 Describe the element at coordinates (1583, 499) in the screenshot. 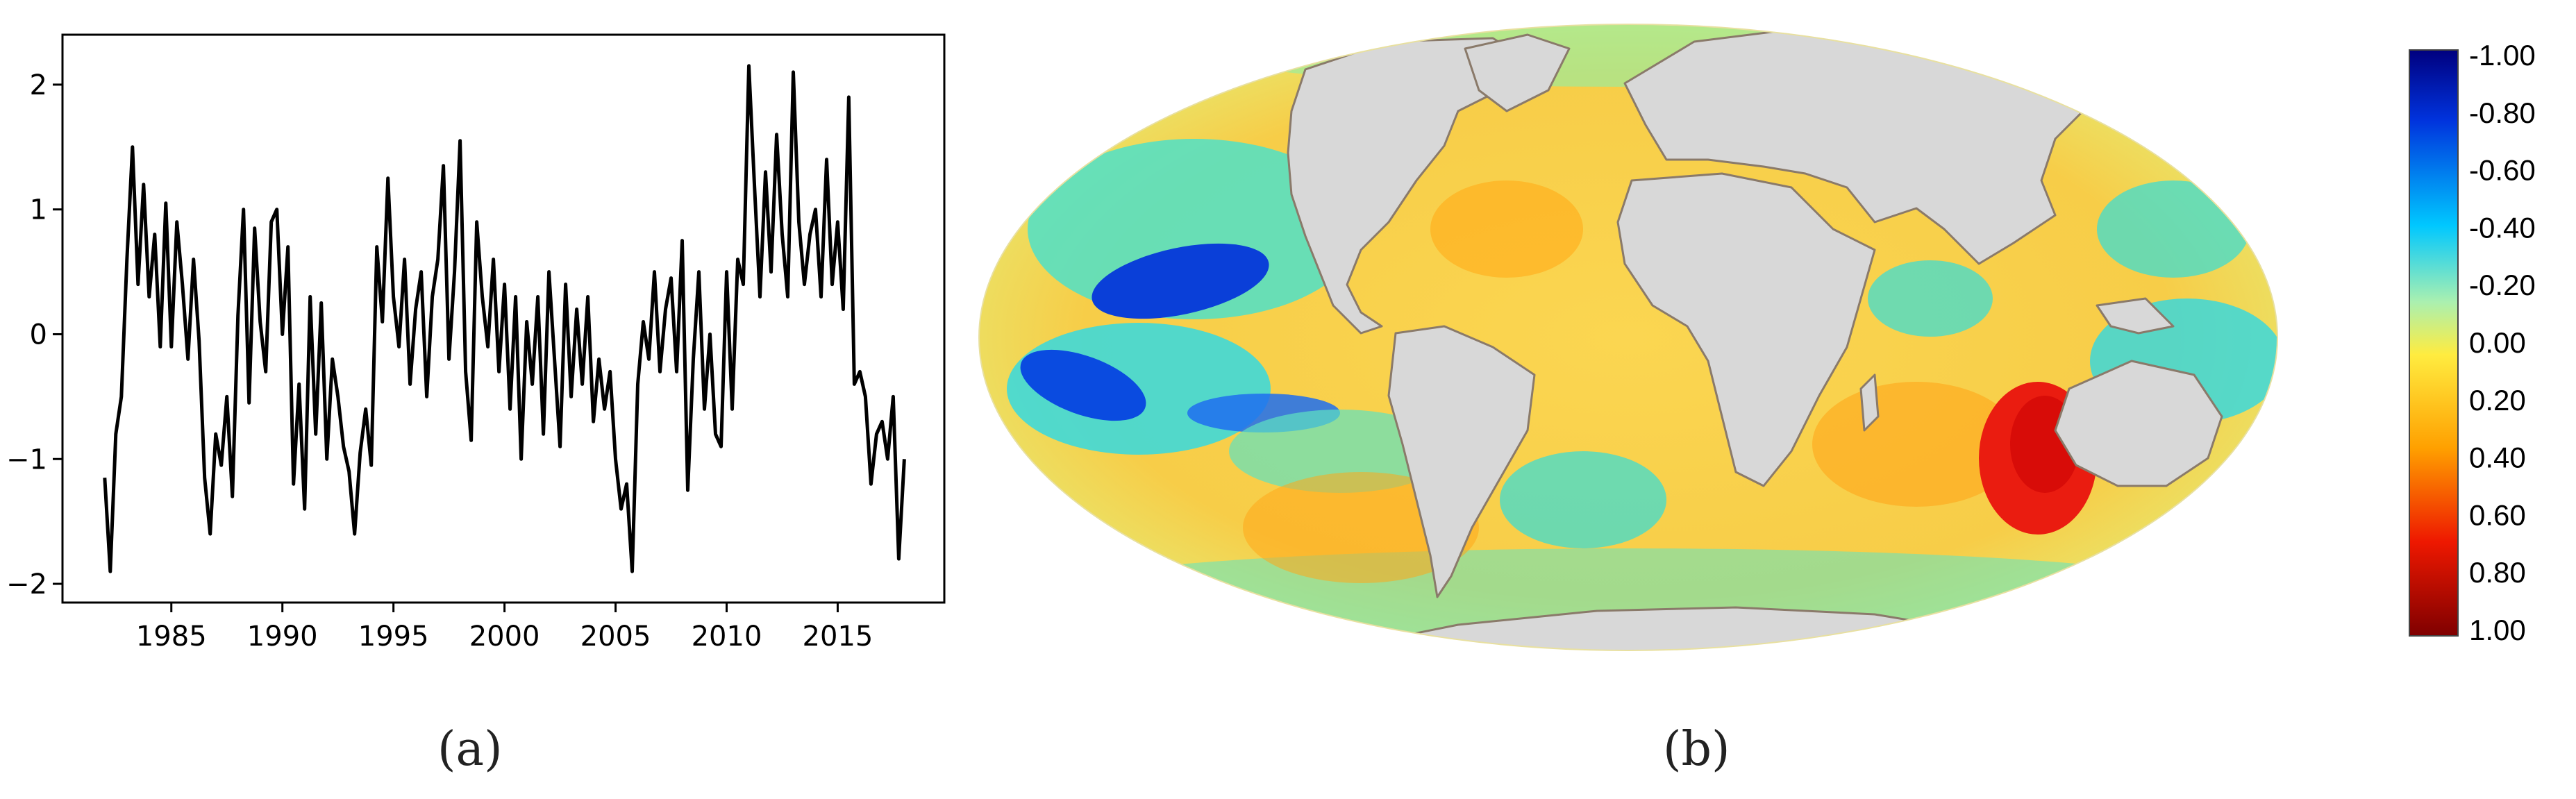

I see `south-atlantic-cyan` at that location.